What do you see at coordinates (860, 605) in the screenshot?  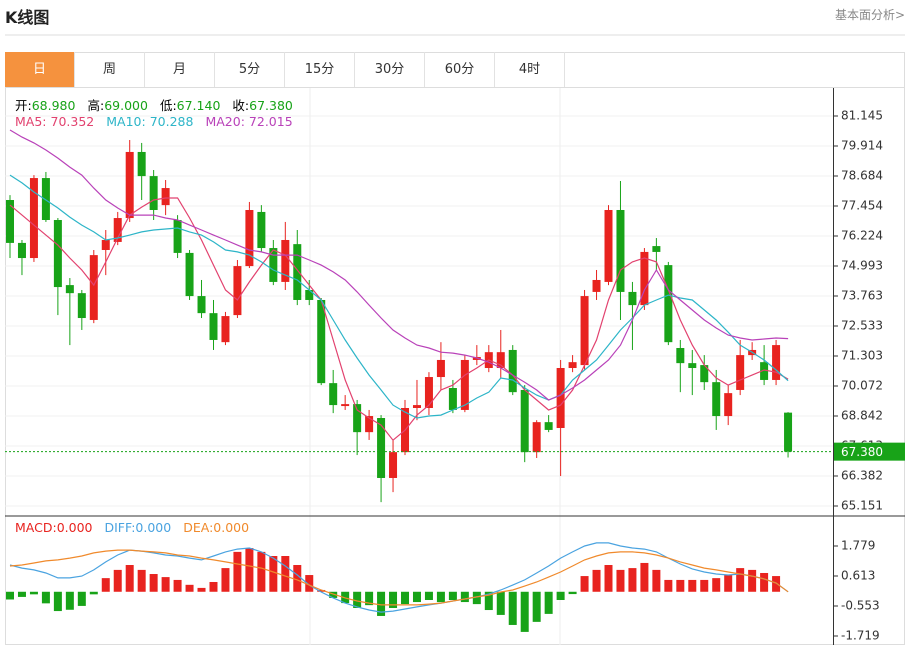 I see `y-tick-label: -0.553` at bounding box center [860, 605].